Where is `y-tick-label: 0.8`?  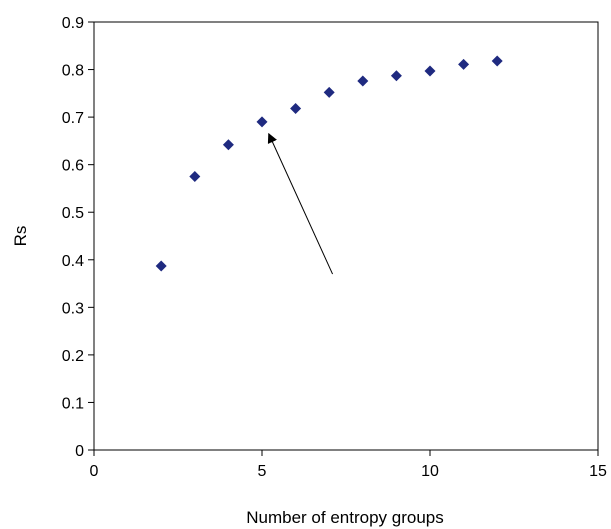
y-tick-label: 0.8 is located at coordinates (73, 71).